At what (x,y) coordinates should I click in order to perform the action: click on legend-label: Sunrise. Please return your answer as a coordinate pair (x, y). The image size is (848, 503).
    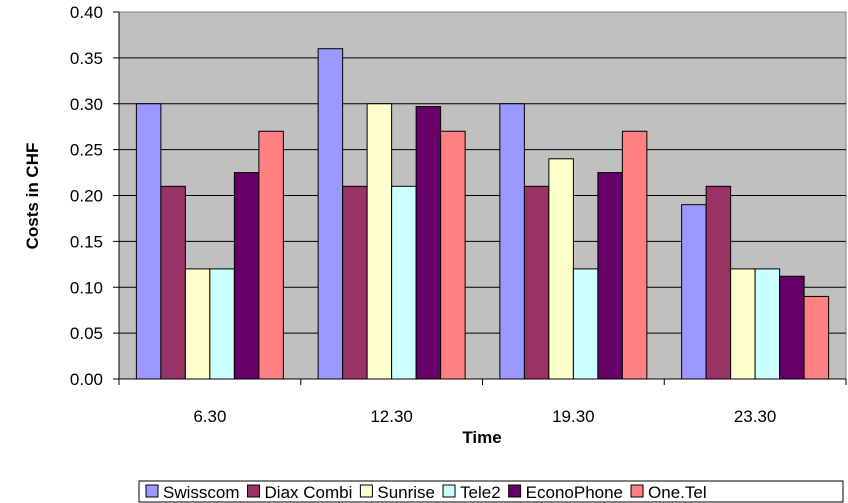
    Looking at the image, I should click on (406, 492).